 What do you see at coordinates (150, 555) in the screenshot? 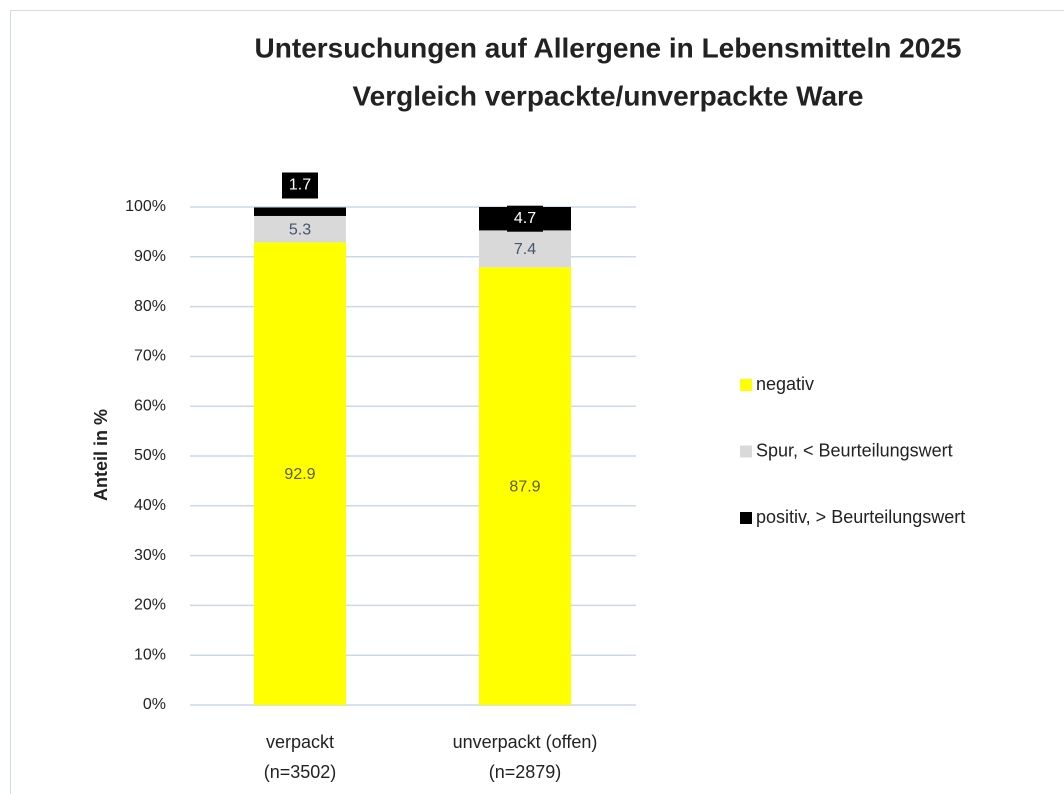
I see `y-tick-label: 30%` at bounding box center [150, 555].